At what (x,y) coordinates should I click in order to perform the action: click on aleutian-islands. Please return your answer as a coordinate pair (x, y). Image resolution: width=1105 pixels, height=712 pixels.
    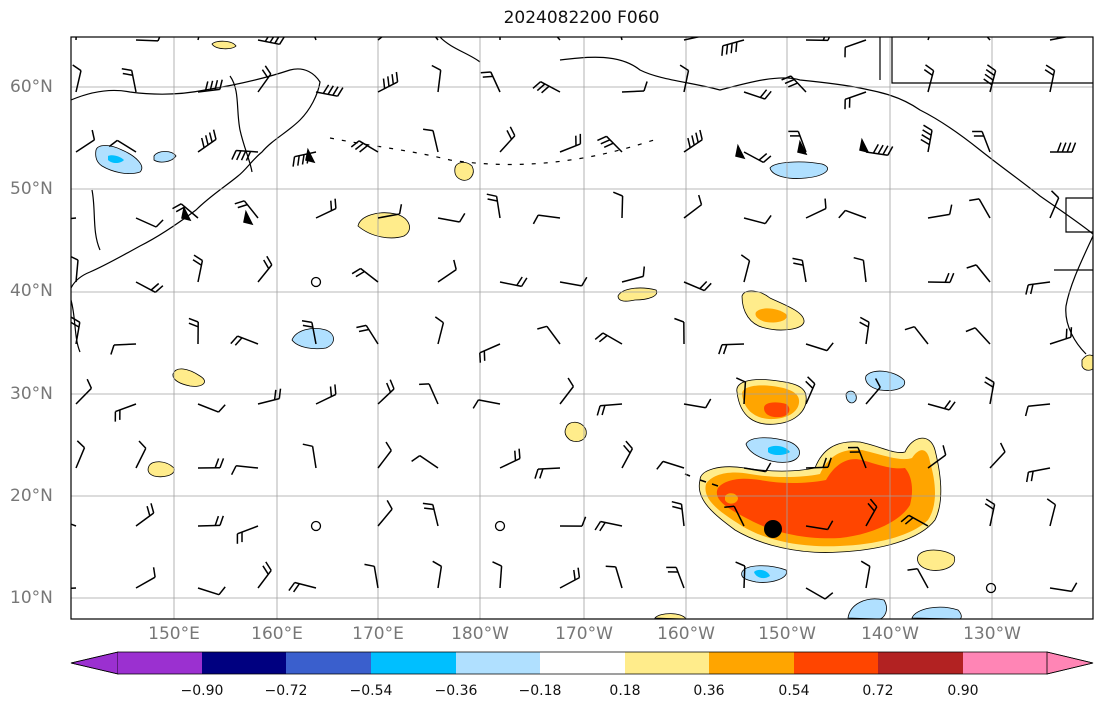
    Looking at the image, I should click on (495, 151).